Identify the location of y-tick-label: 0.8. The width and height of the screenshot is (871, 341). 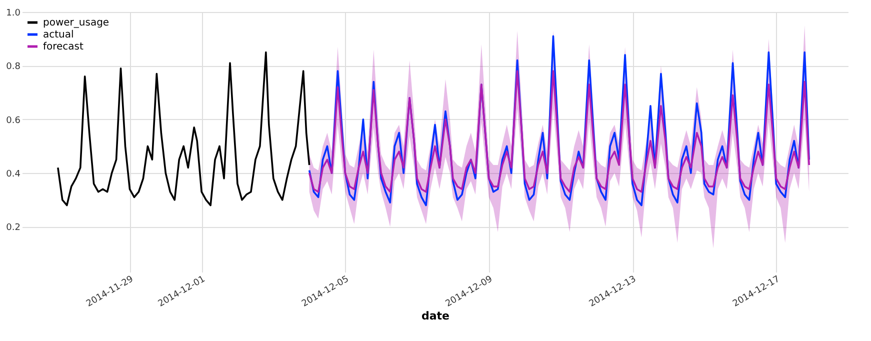
(13, 67).